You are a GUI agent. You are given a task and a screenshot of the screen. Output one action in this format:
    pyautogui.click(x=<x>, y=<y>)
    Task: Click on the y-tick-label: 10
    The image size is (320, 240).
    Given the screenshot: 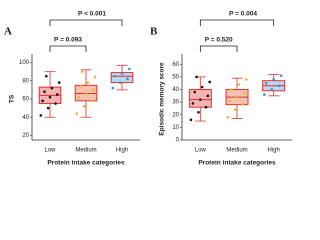 What is the action you would take?
    pyautogui.click(x=175, y=128)
    